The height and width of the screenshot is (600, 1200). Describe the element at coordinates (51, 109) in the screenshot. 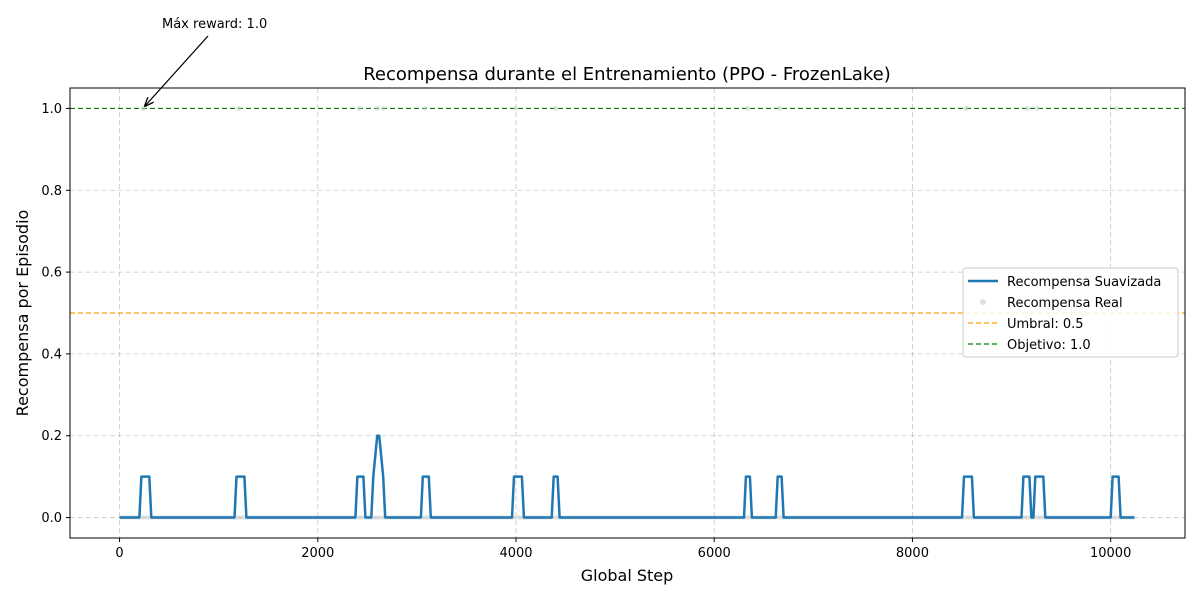

I see `y-tick-label: 1.0` at that location.